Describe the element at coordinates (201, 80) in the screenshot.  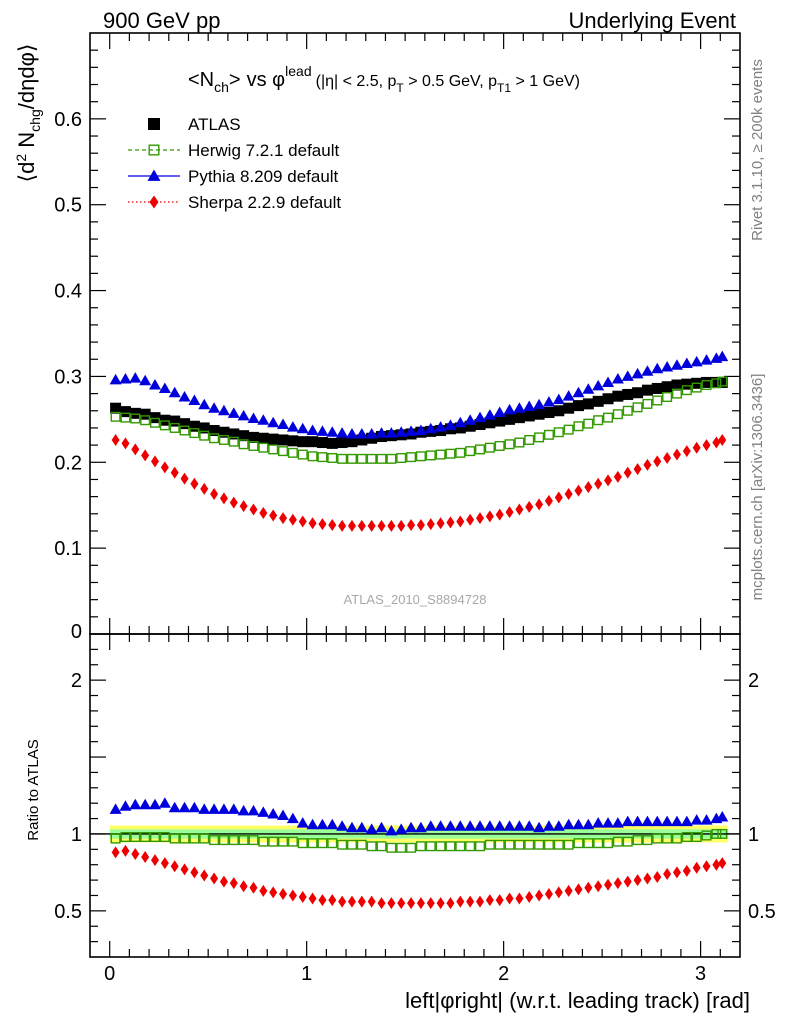
I see `title-mean: <N` at that location.